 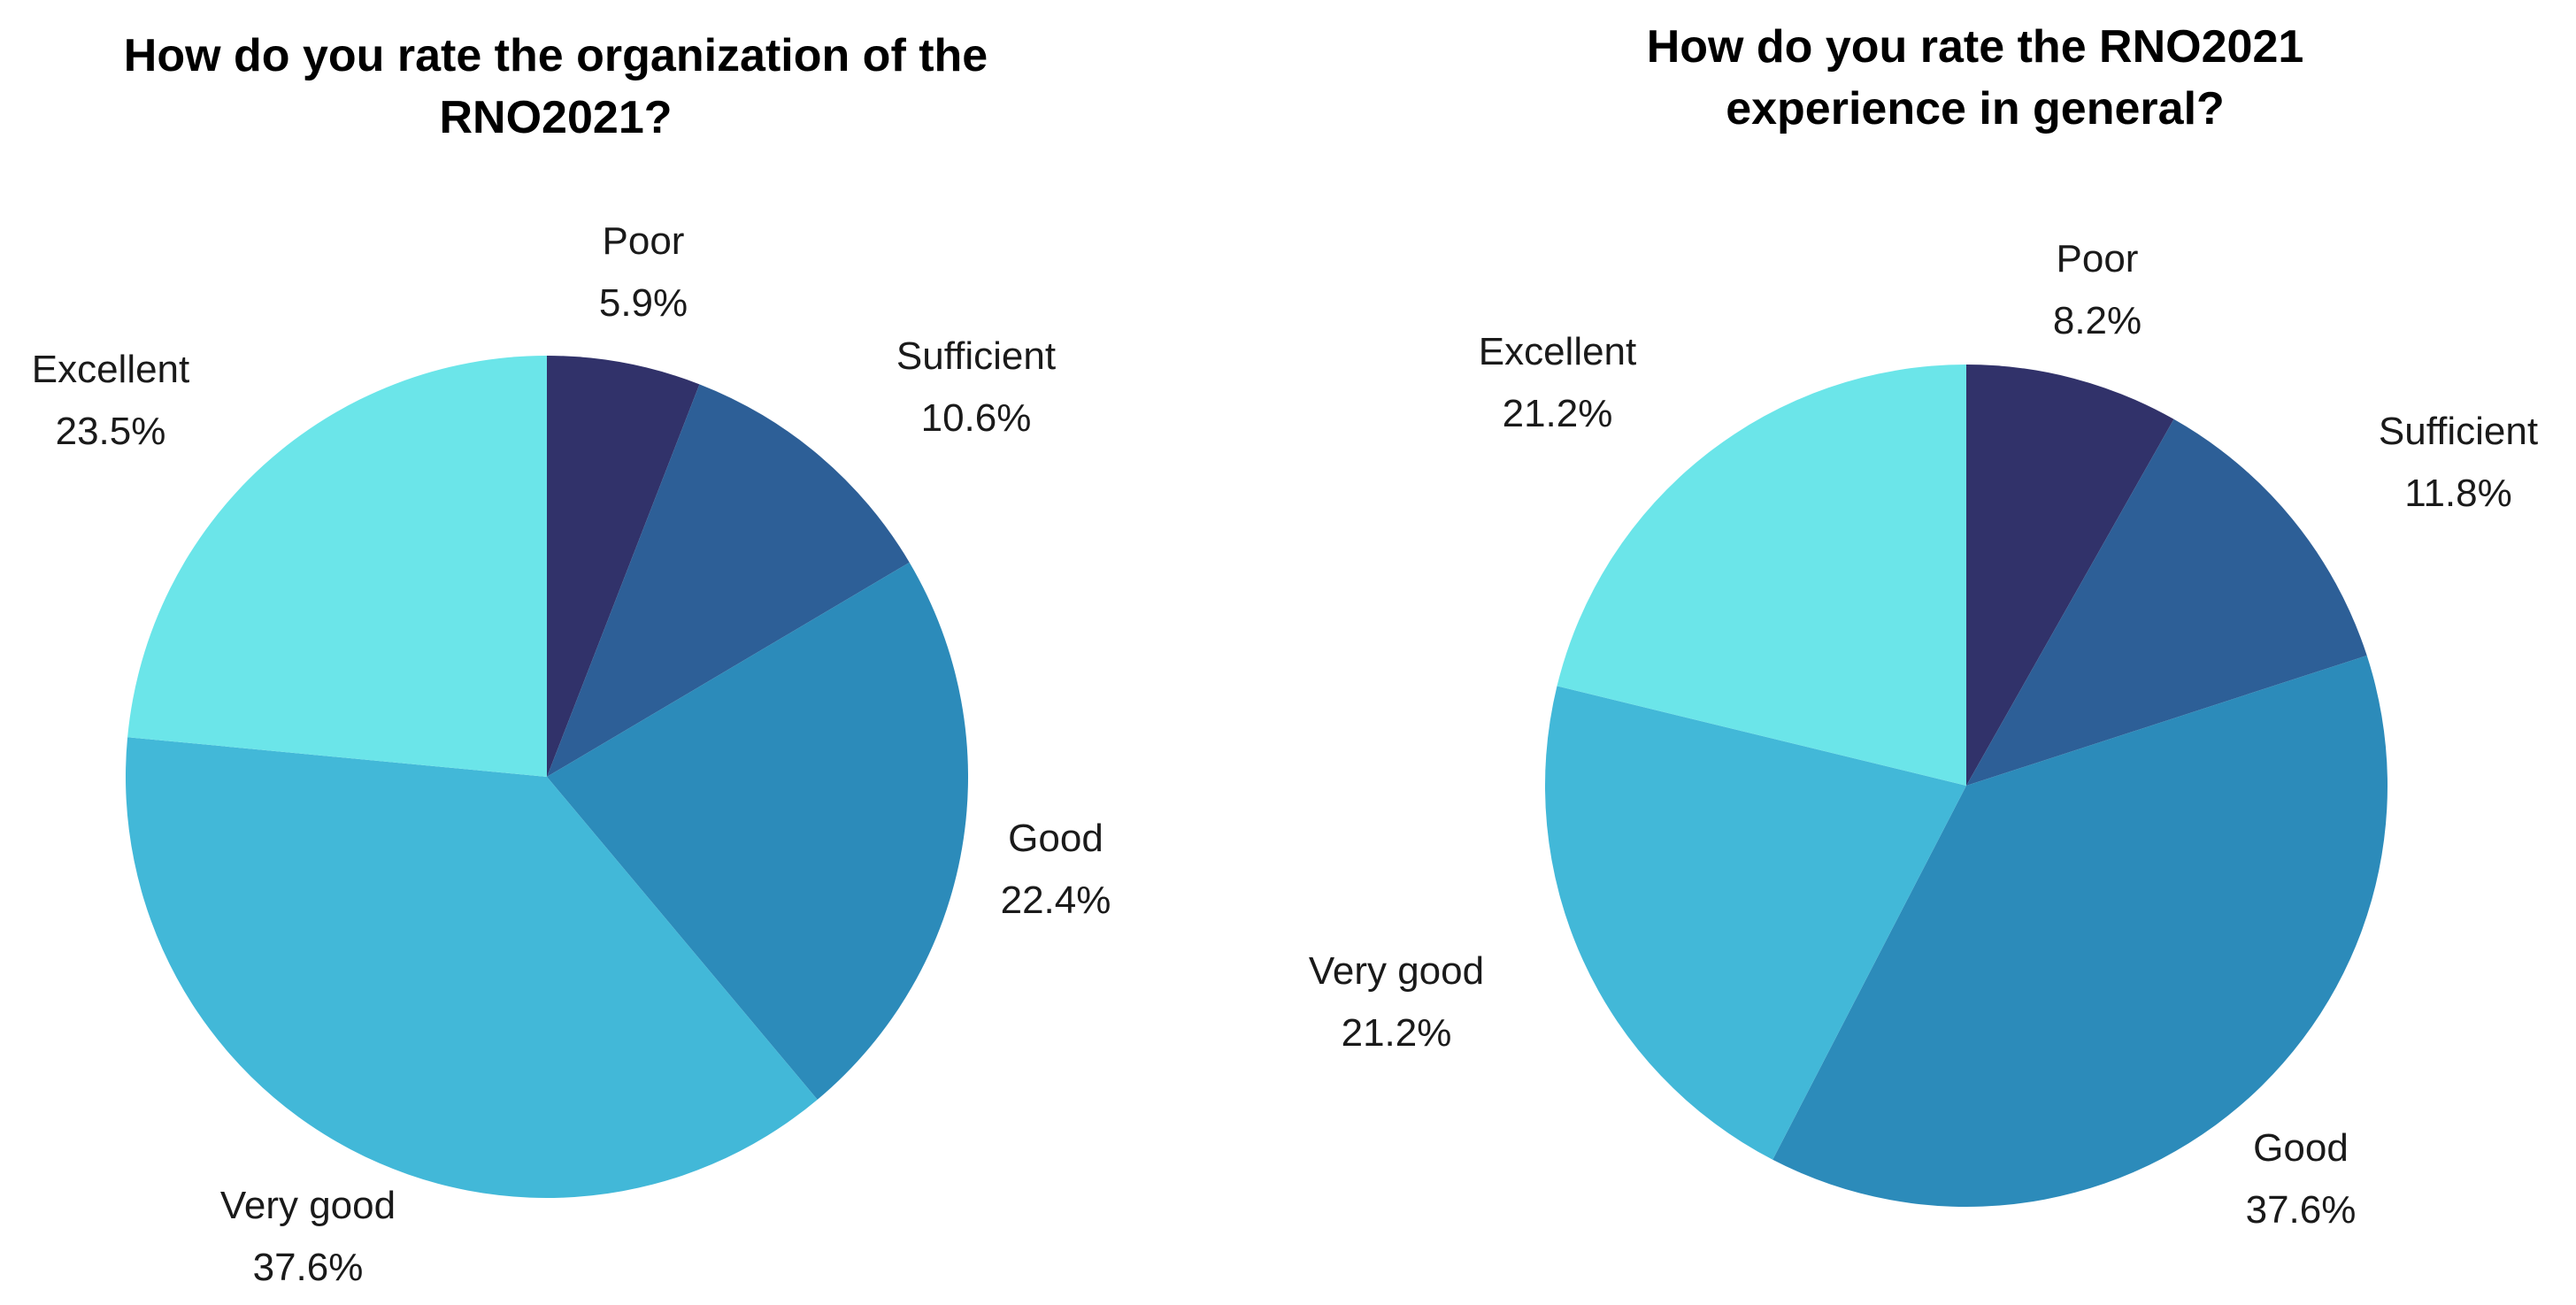 I want to click on slice-value-excellent: 23.5%, so click(x=111, y=432).